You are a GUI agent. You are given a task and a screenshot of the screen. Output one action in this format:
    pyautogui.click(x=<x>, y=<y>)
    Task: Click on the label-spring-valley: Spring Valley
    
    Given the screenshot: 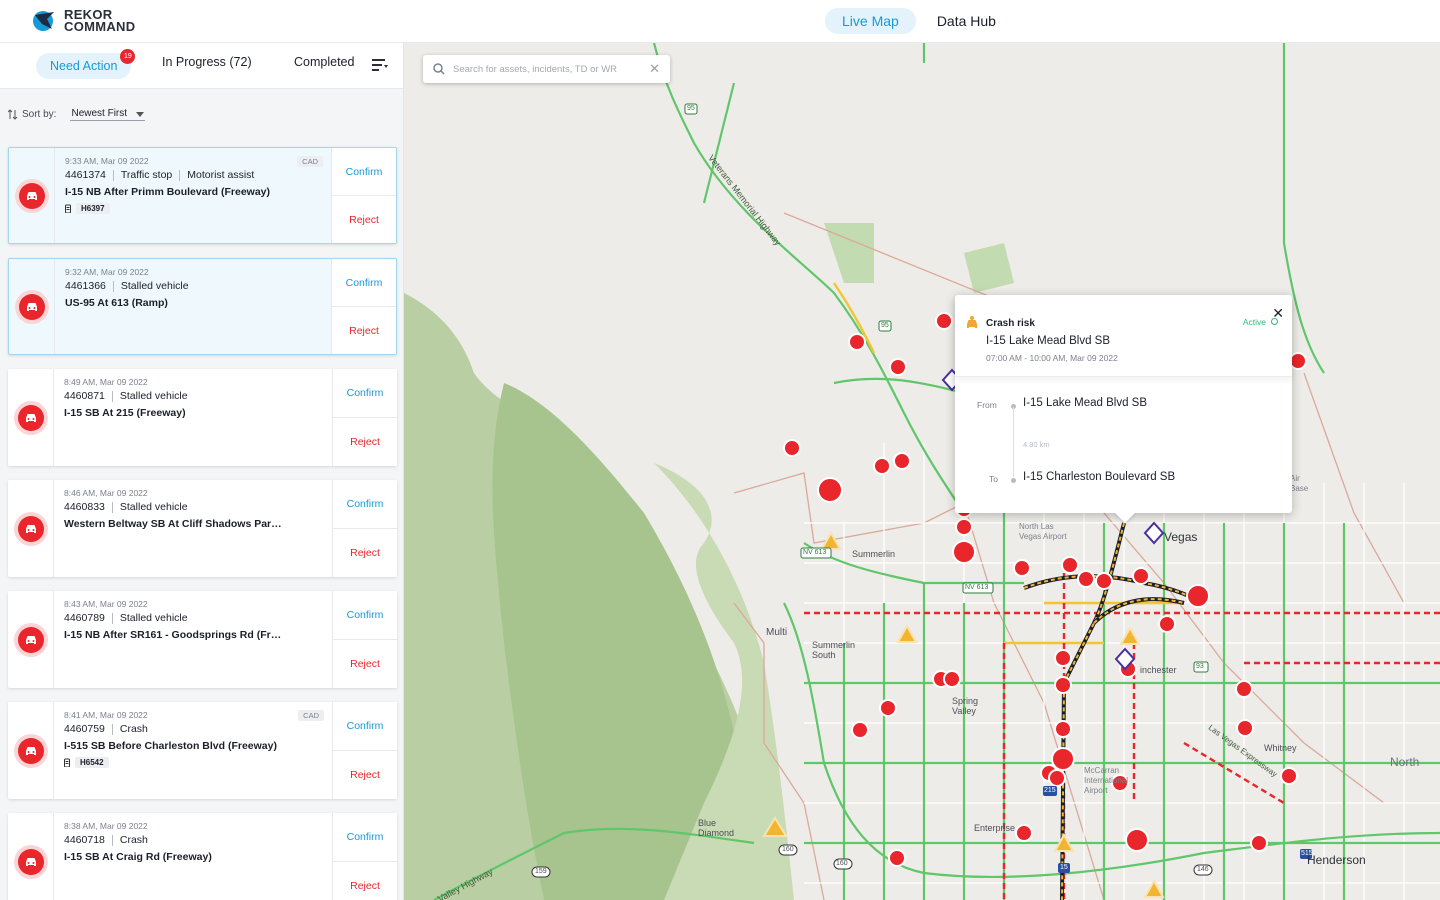 What is the action you would take?
    pyautogui.click(x=965, y=706)
    